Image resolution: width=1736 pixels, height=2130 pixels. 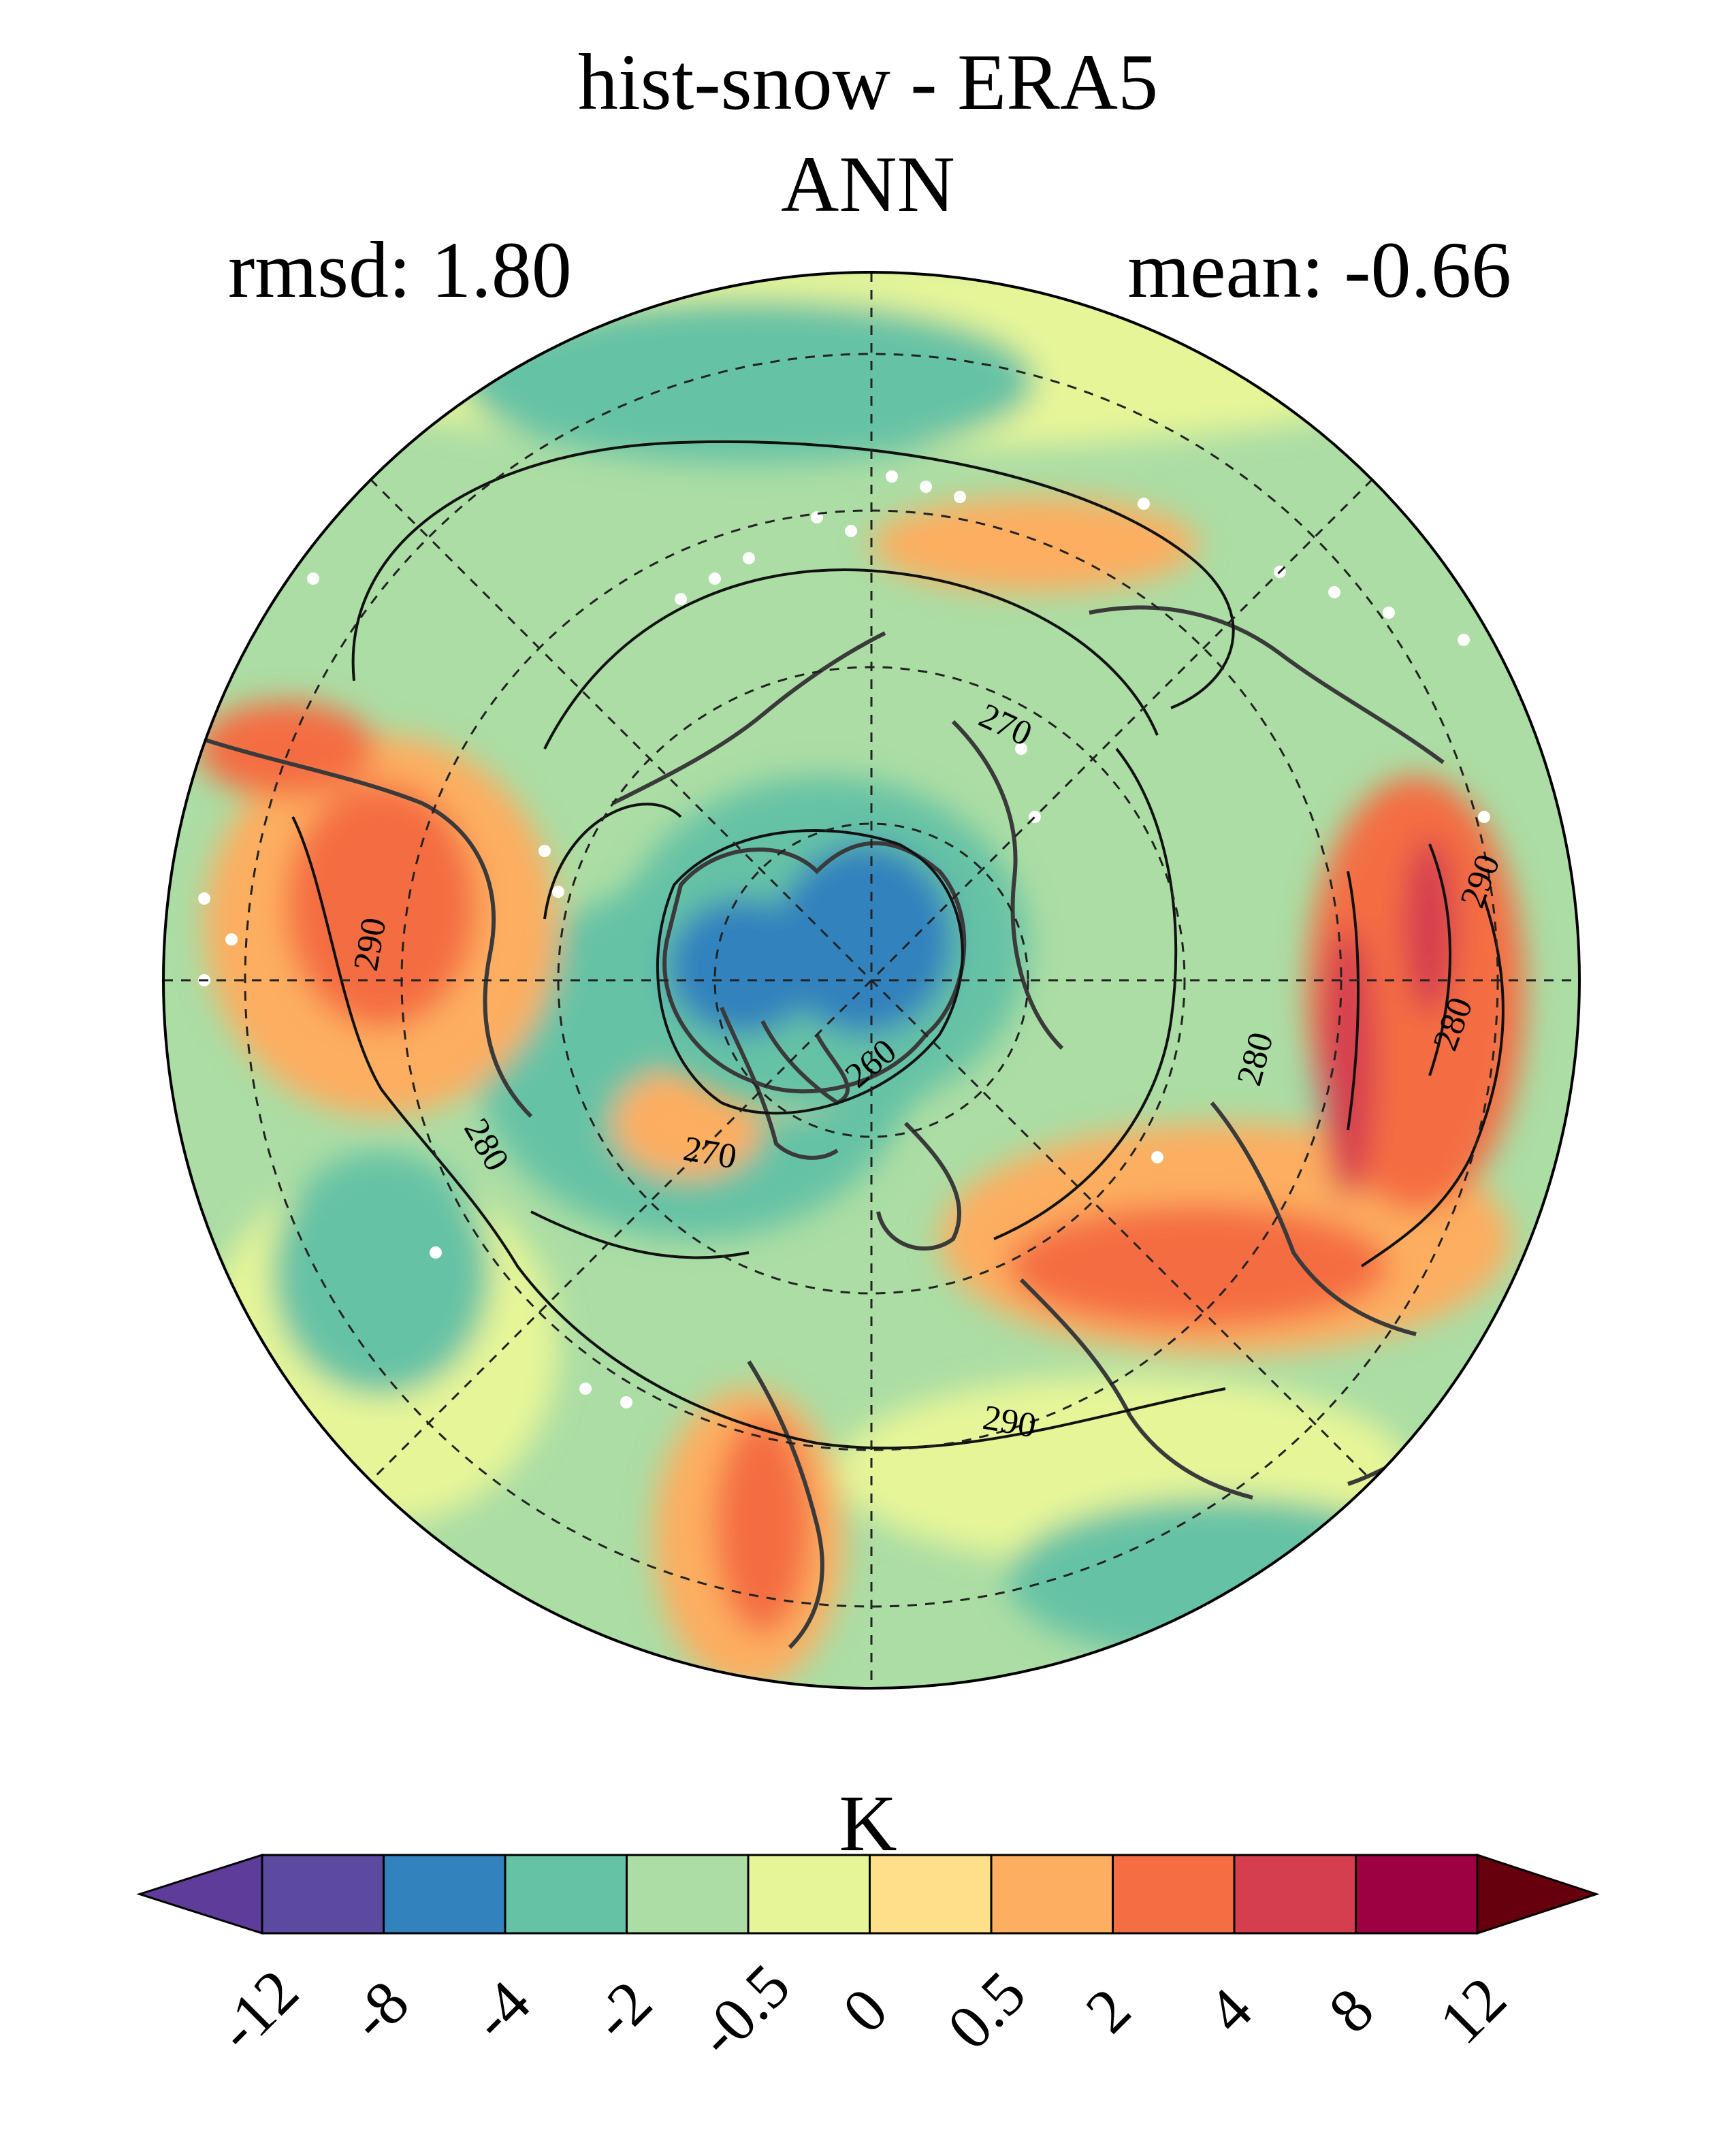 What do you see at coordinates (199, 1894) in the screenshot?
I see `colorbar-extend-low` at bounding box center [199, 1894].